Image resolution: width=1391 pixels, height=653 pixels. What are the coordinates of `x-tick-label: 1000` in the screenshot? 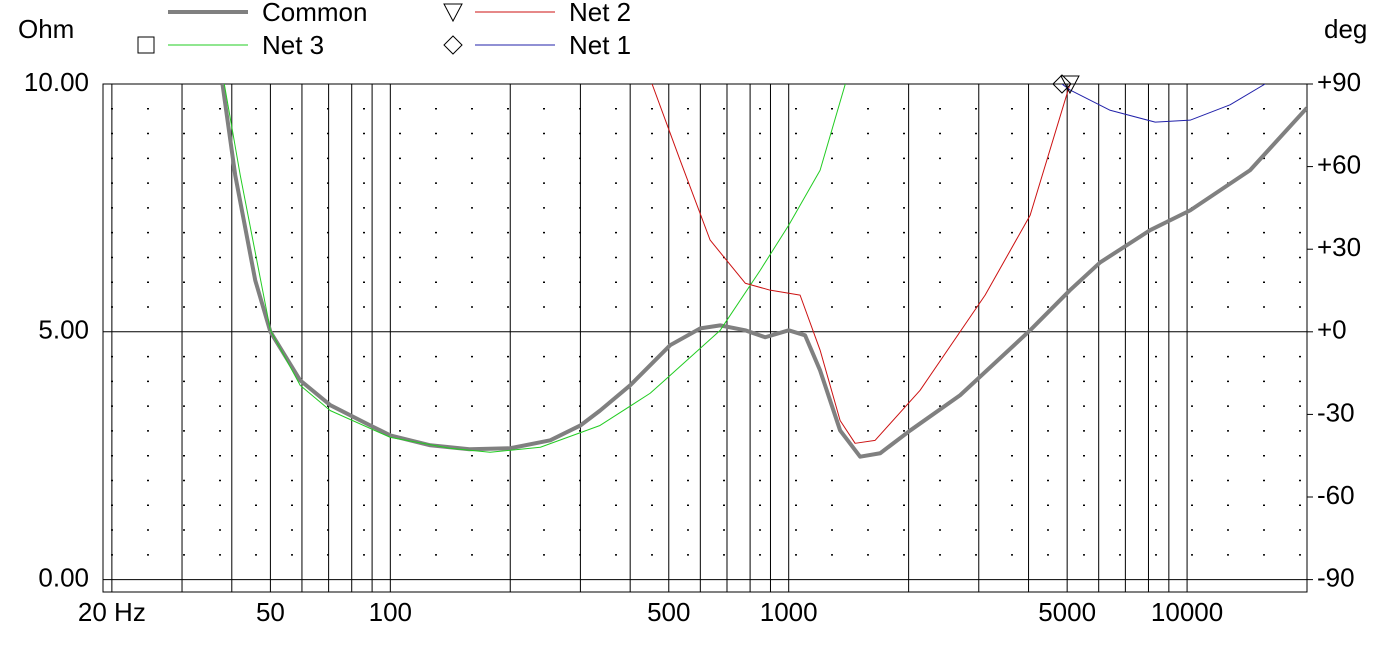 It's located at (789, 612).